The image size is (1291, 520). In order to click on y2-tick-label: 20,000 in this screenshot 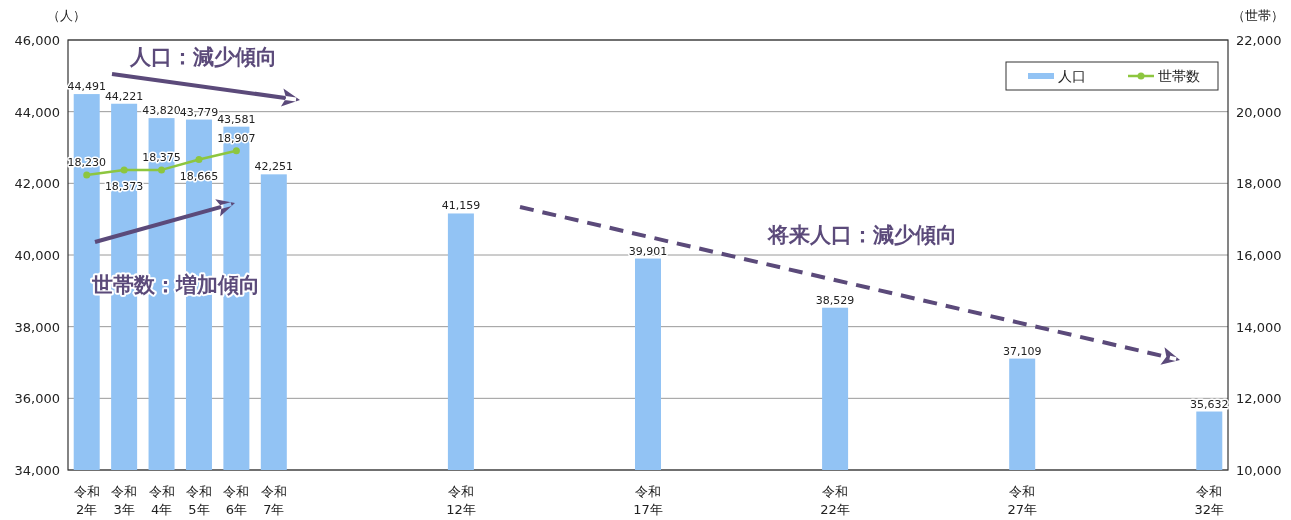, I will do `click(1259, 112)`.